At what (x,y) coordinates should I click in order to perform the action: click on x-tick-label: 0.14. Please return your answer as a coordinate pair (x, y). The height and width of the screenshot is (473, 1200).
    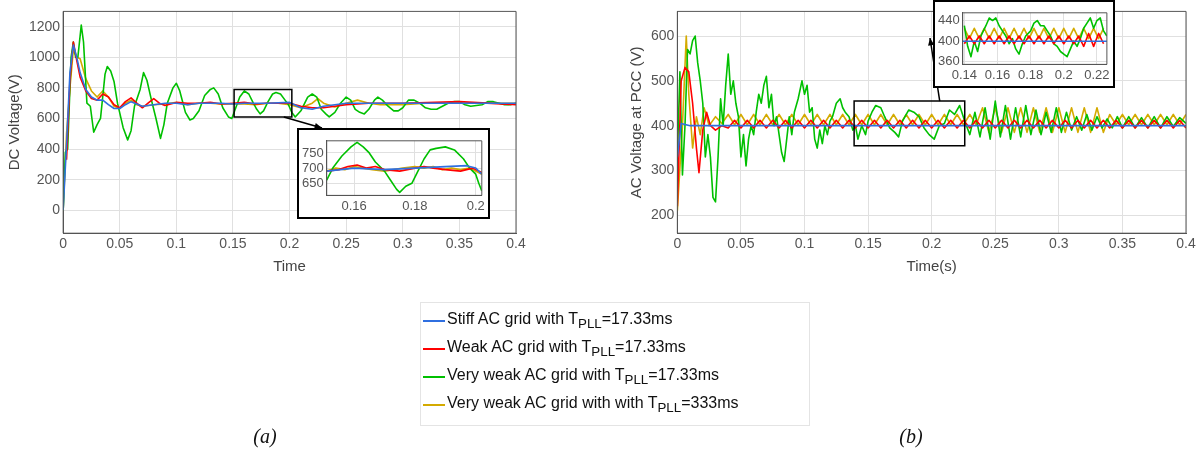
    Looking at the image, I should click on (964, 74).